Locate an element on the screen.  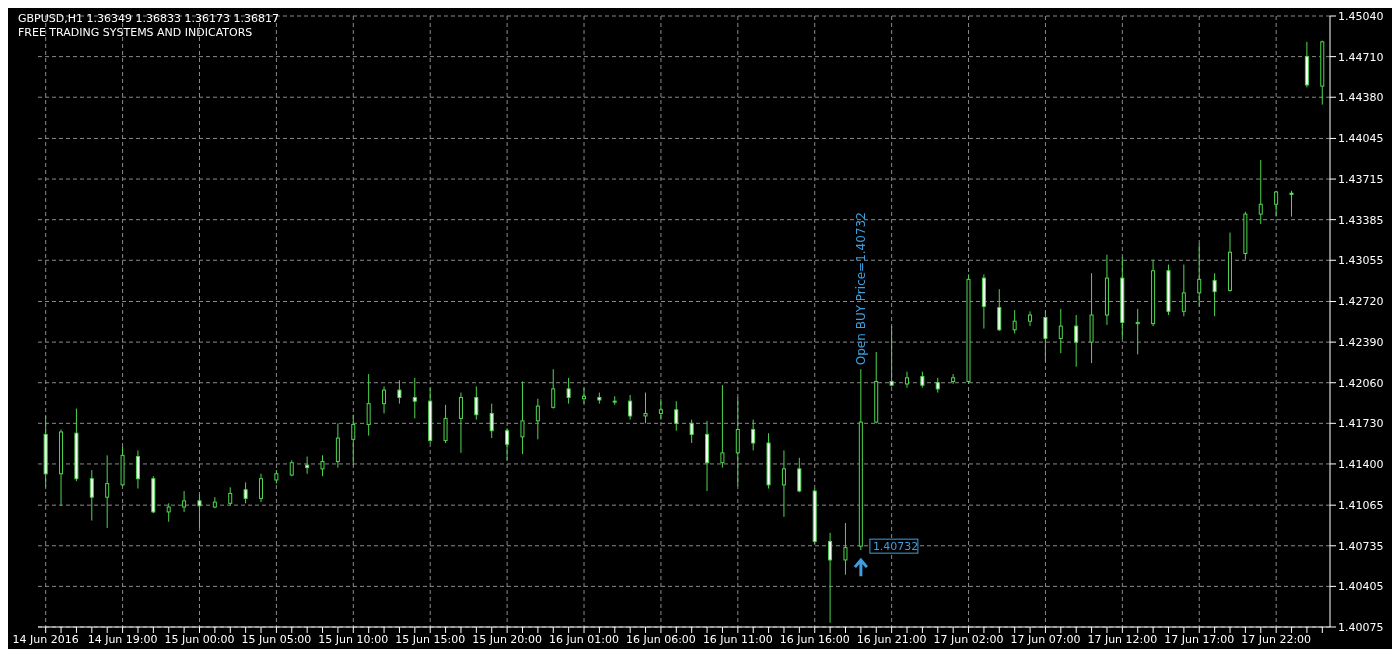
x-tick-label: 15 Jun 00:00 is located at coordinates (199, 639).